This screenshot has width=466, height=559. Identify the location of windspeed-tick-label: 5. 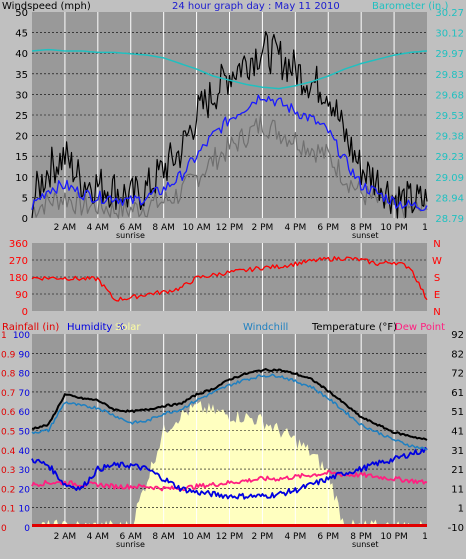
(25, 198).